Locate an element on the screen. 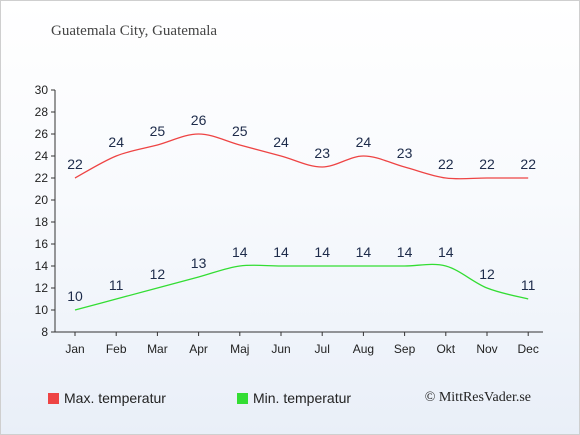  y-tick-label: 28 is located at coordinates (42, 112).